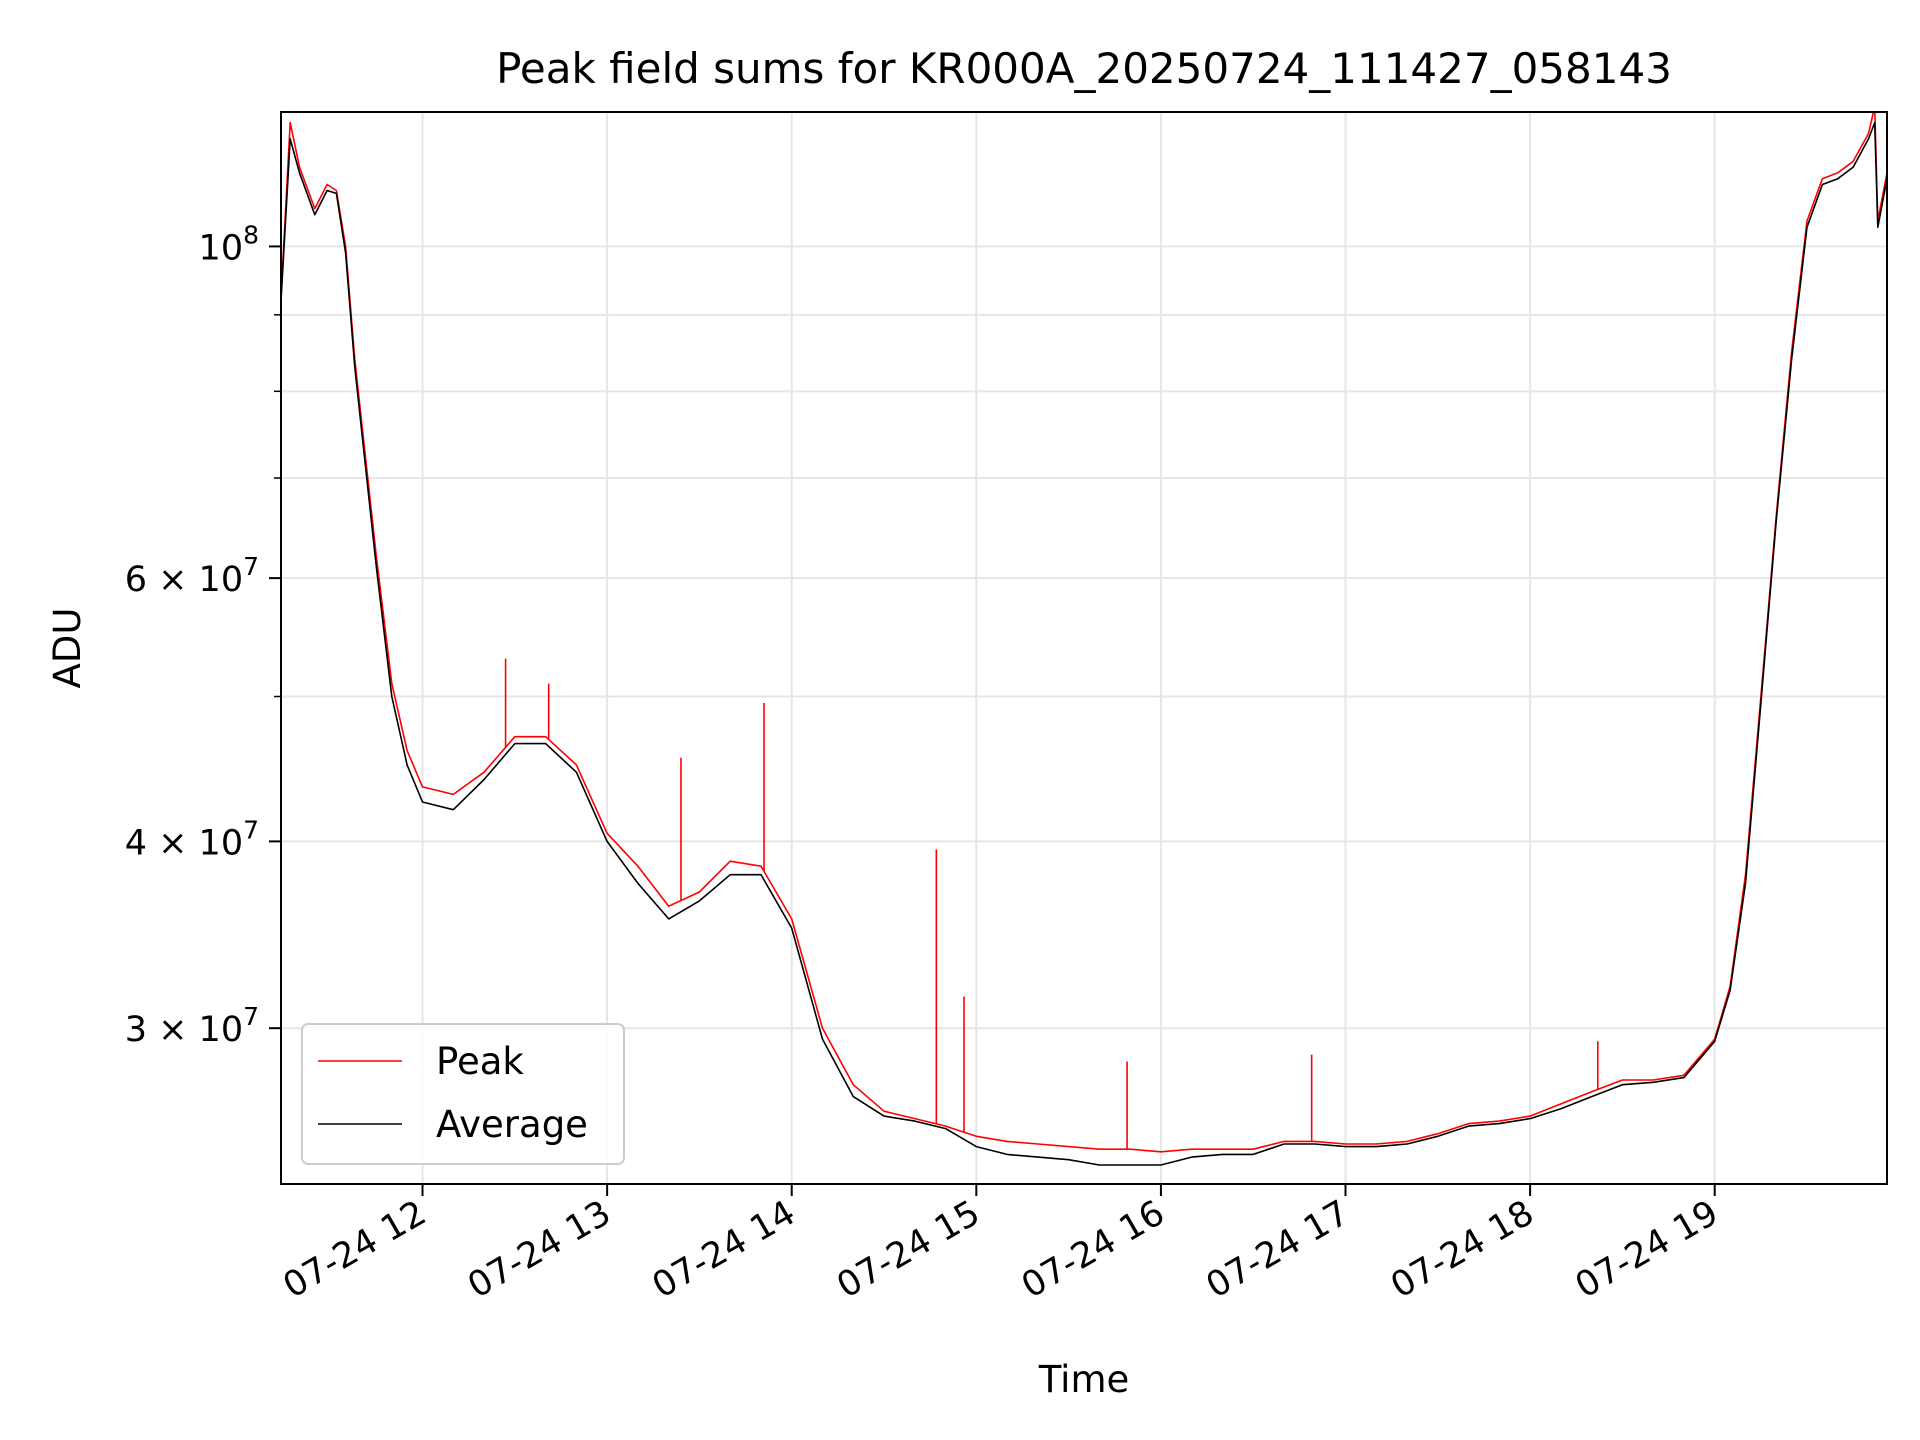  I want to click on y-axis-label: ADU, so click(67, 648).